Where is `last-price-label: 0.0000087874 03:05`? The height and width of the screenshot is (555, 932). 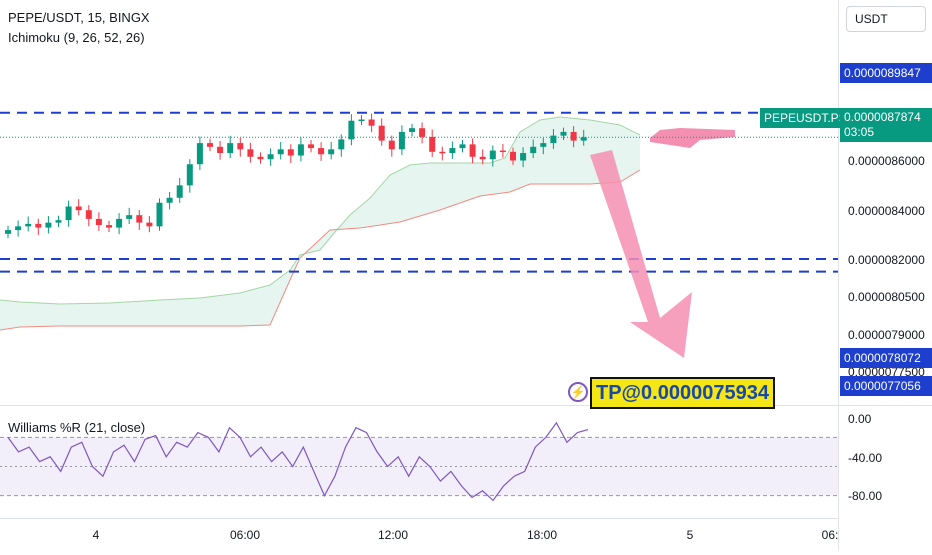
last-price-label: 0.0000087874 03:05 is located at coordinates (886, 125).